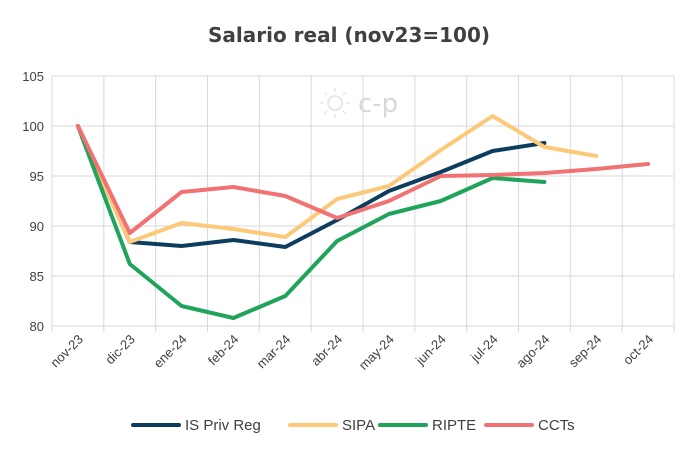 This screenshot has height=457, width=698. Describe the element at coordinates (37, 226) in the screenshot. I see `y-tick-label: 90` at that location.